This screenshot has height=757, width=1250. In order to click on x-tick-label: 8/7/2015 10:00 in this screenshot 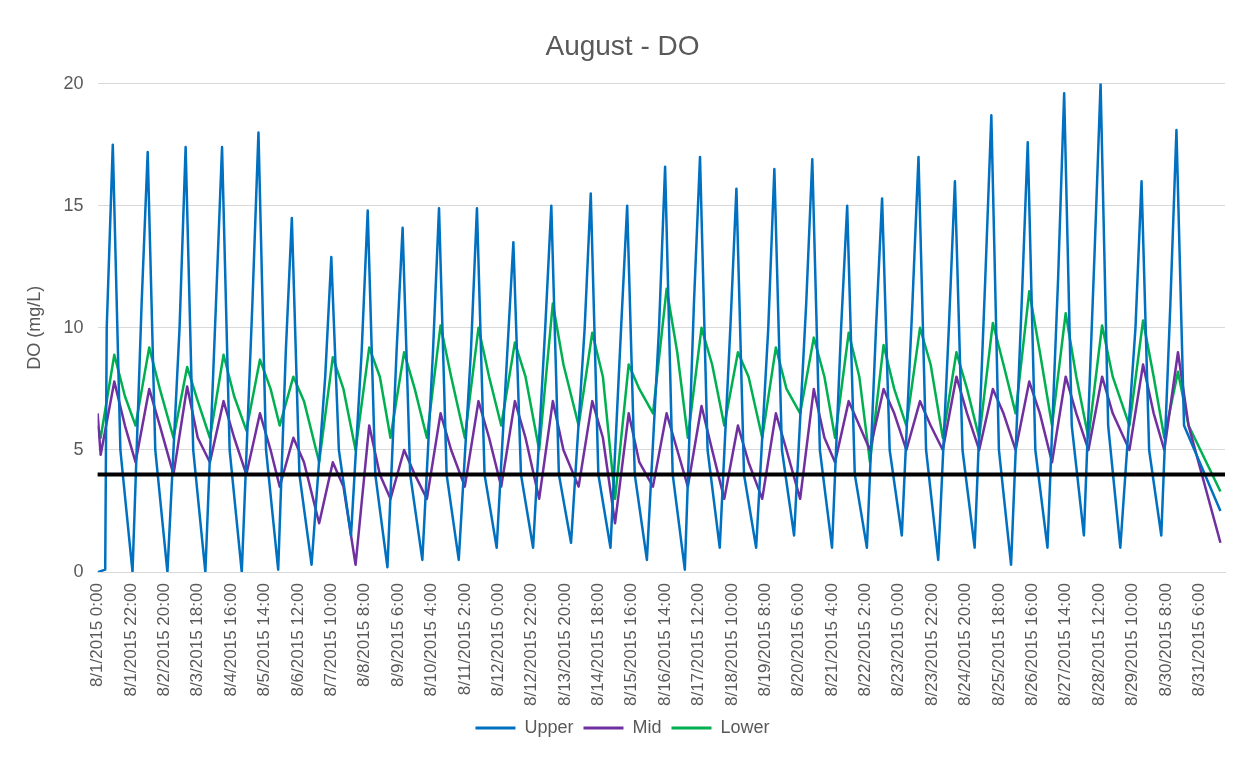, I will do `click(330, 640)`.